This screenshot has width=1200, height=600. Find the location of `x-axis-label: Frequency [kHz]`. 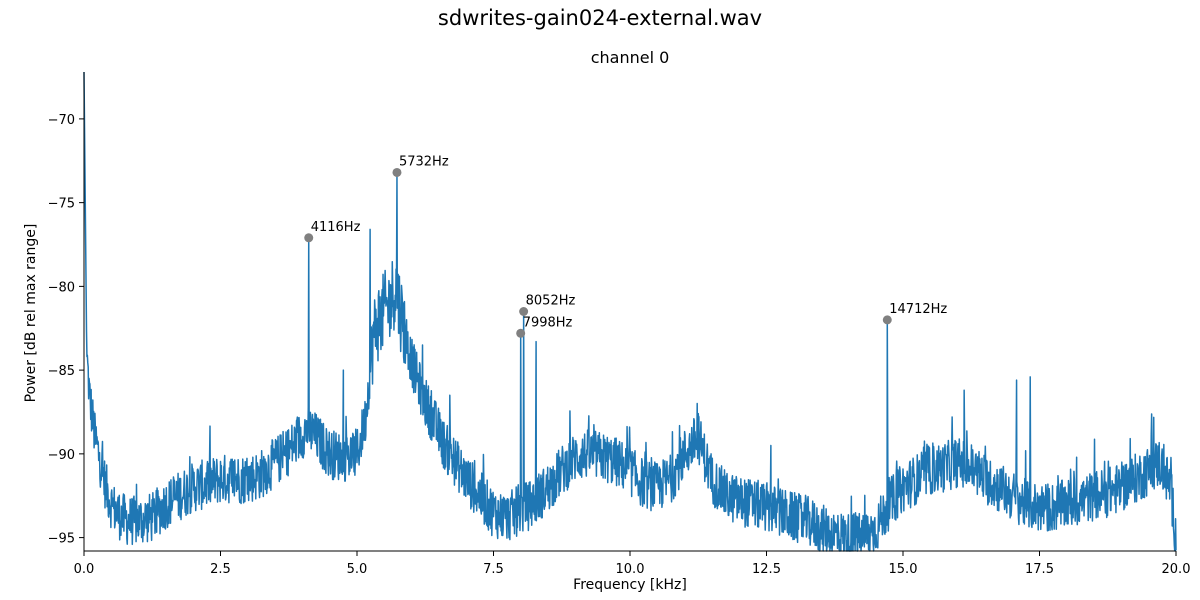

x-axis-label: Frequency [kHz] is located at coordinates (630, 585).